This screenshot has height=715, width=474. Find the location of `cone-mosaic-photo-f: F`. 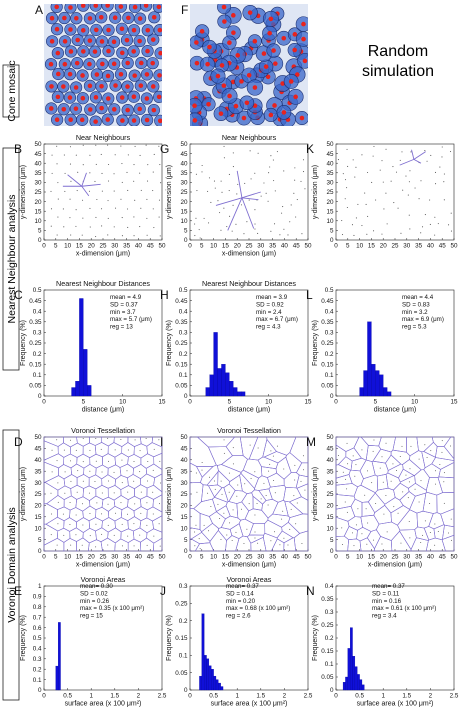

cone-mosaic-photo-f: F is located at coordinates (244, 64).